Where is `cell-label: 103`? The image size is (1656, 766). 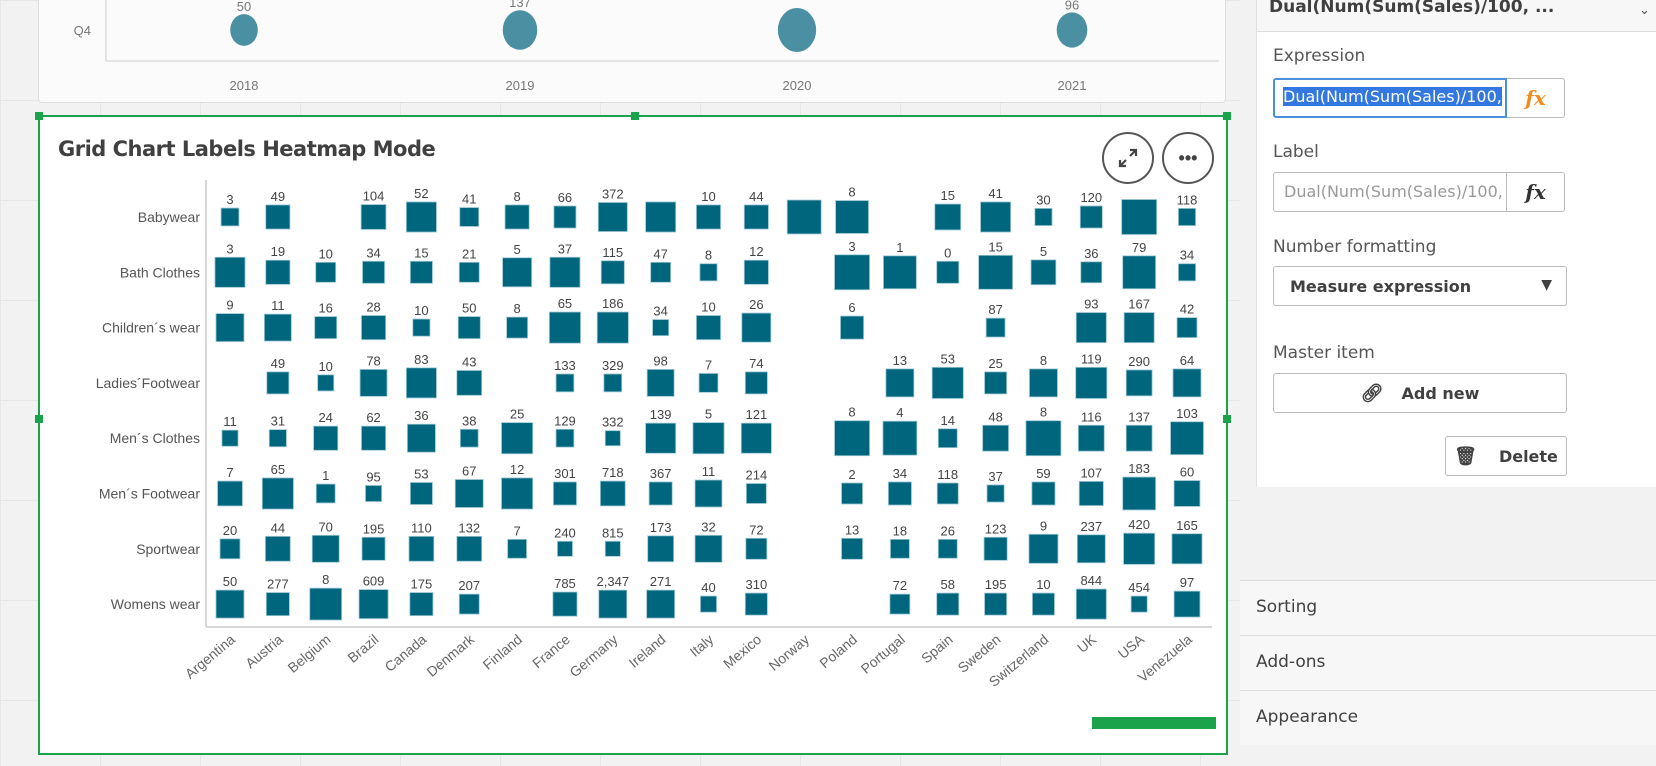
cell-label: 103 is located at coordinates (1187, 413).